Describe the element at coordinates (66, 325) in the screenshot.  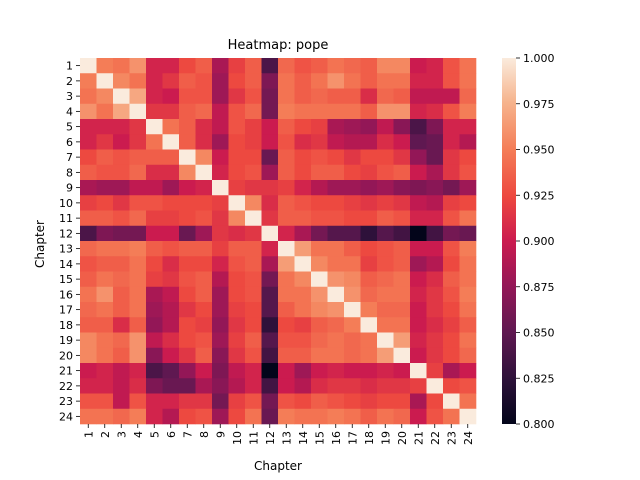
I see `y-tick-label: 18` at that location.